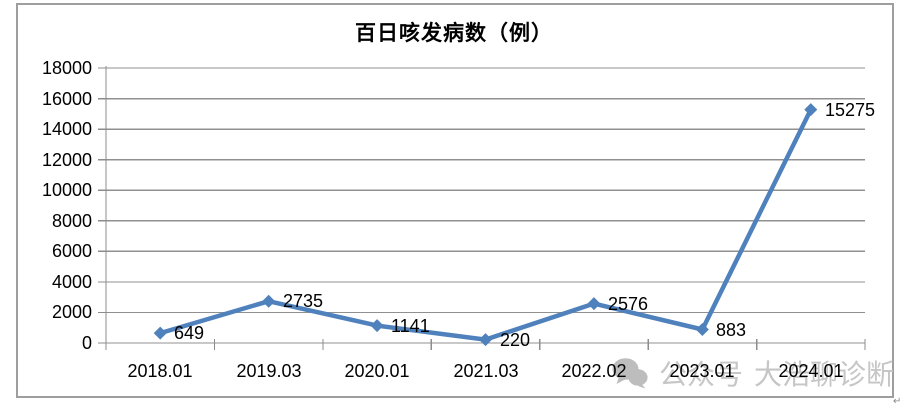  What do you see at coordinates (189, 333) in the screenshot?
I see `data-point-label: 649` at bounding box center [189, 333].